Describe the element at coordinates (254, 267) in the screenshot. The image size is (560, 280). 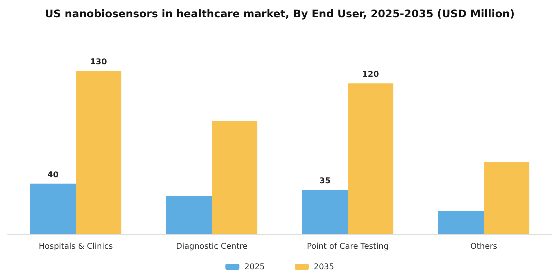
I see `legend-label: 2025` at that location.